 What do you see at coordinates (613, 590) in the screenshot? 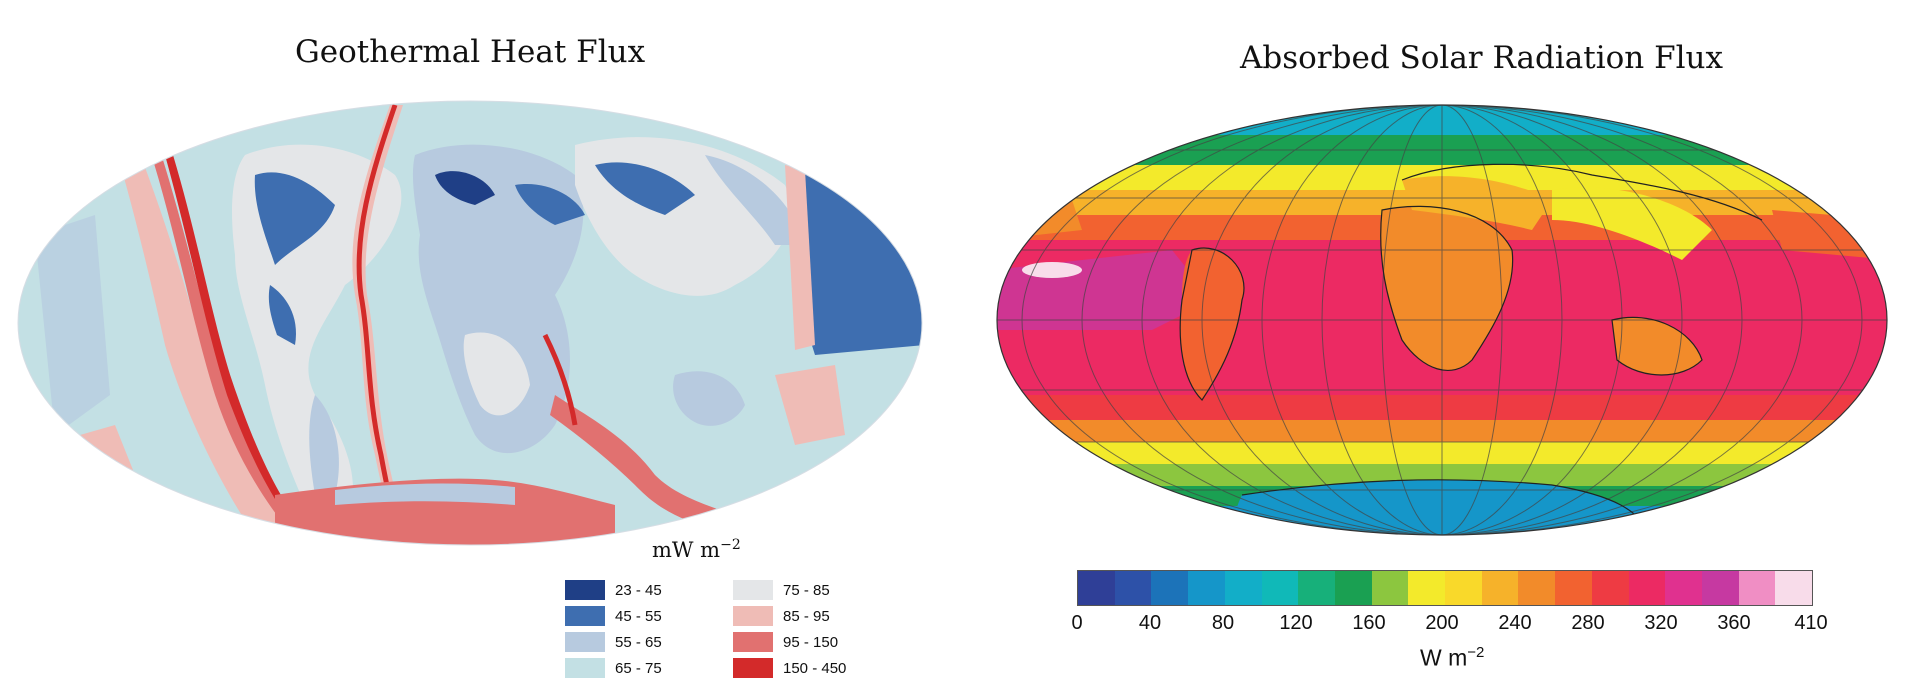
I see `legend-item-23-45: 23 - 45` at bounding box center [613, 590].